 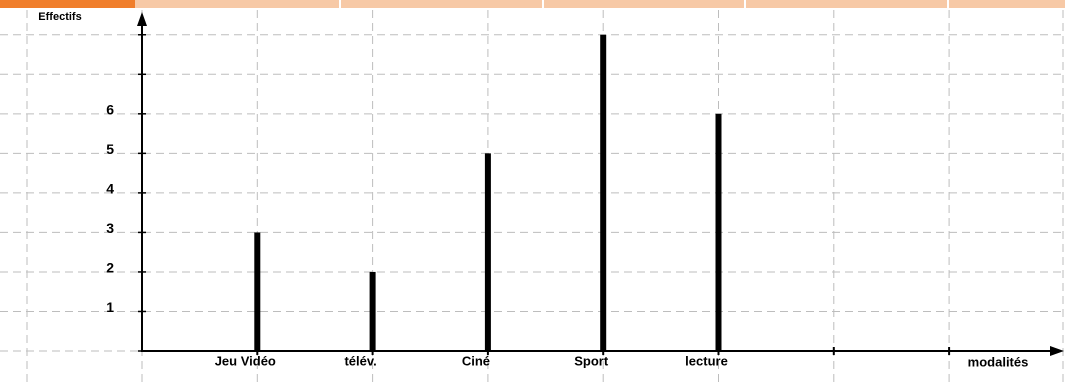 I want to click on x-tick-label: lecture, so click(x=706, y=360).